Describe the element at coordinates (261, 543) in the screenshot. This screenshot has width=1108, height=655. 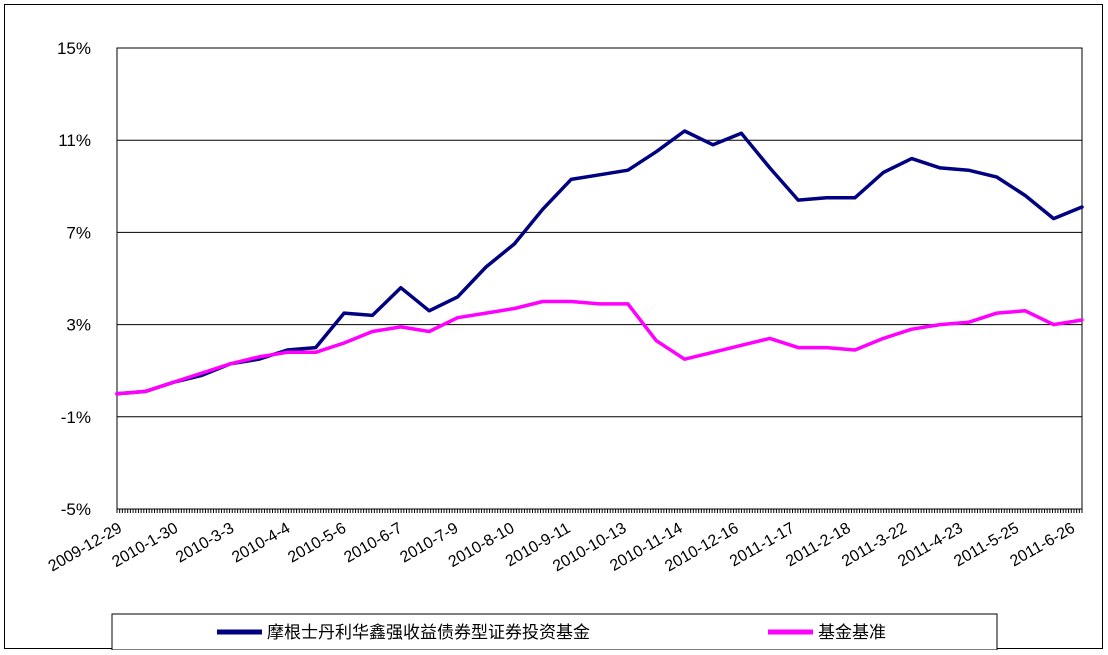
I see `x-tick-label: 2010-4-4` at that location.